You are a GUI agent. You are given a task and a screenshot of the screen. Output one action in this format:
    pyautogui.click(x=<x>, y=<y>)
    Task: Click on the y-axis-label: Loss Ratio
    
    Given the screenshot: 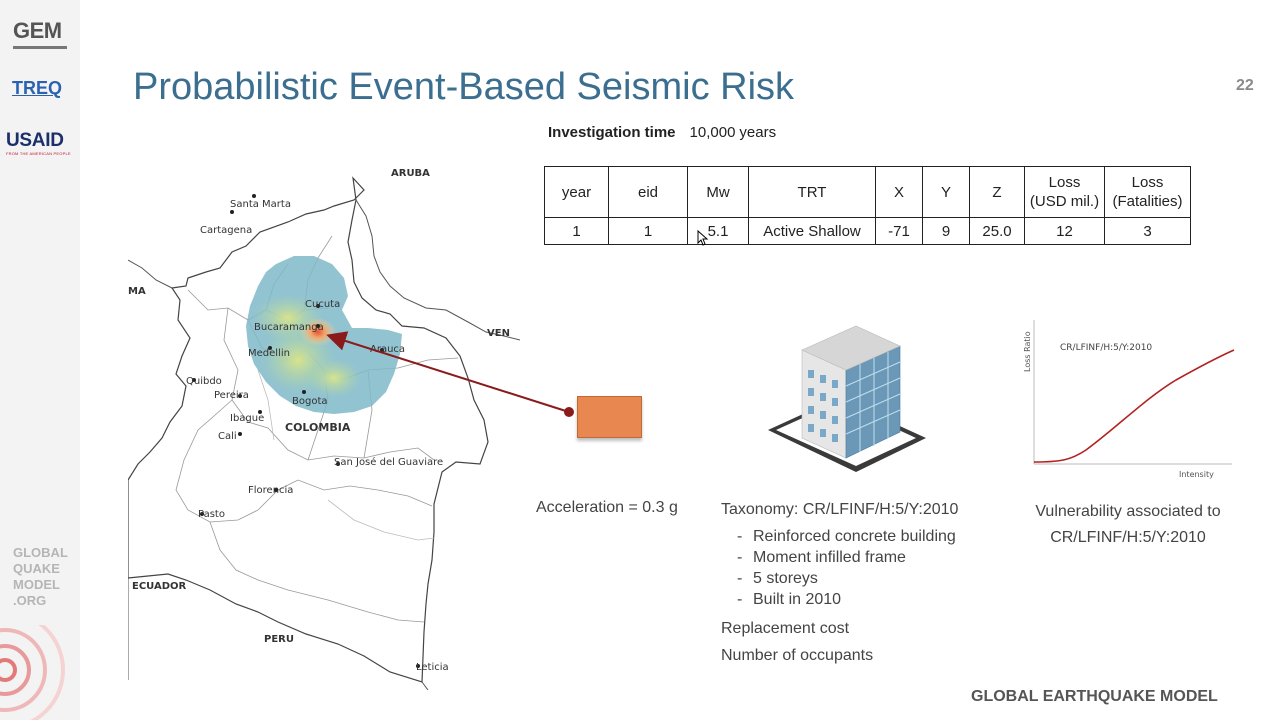 What is the action you would take?
    pyautogui.click(x=1027, y=351)
    